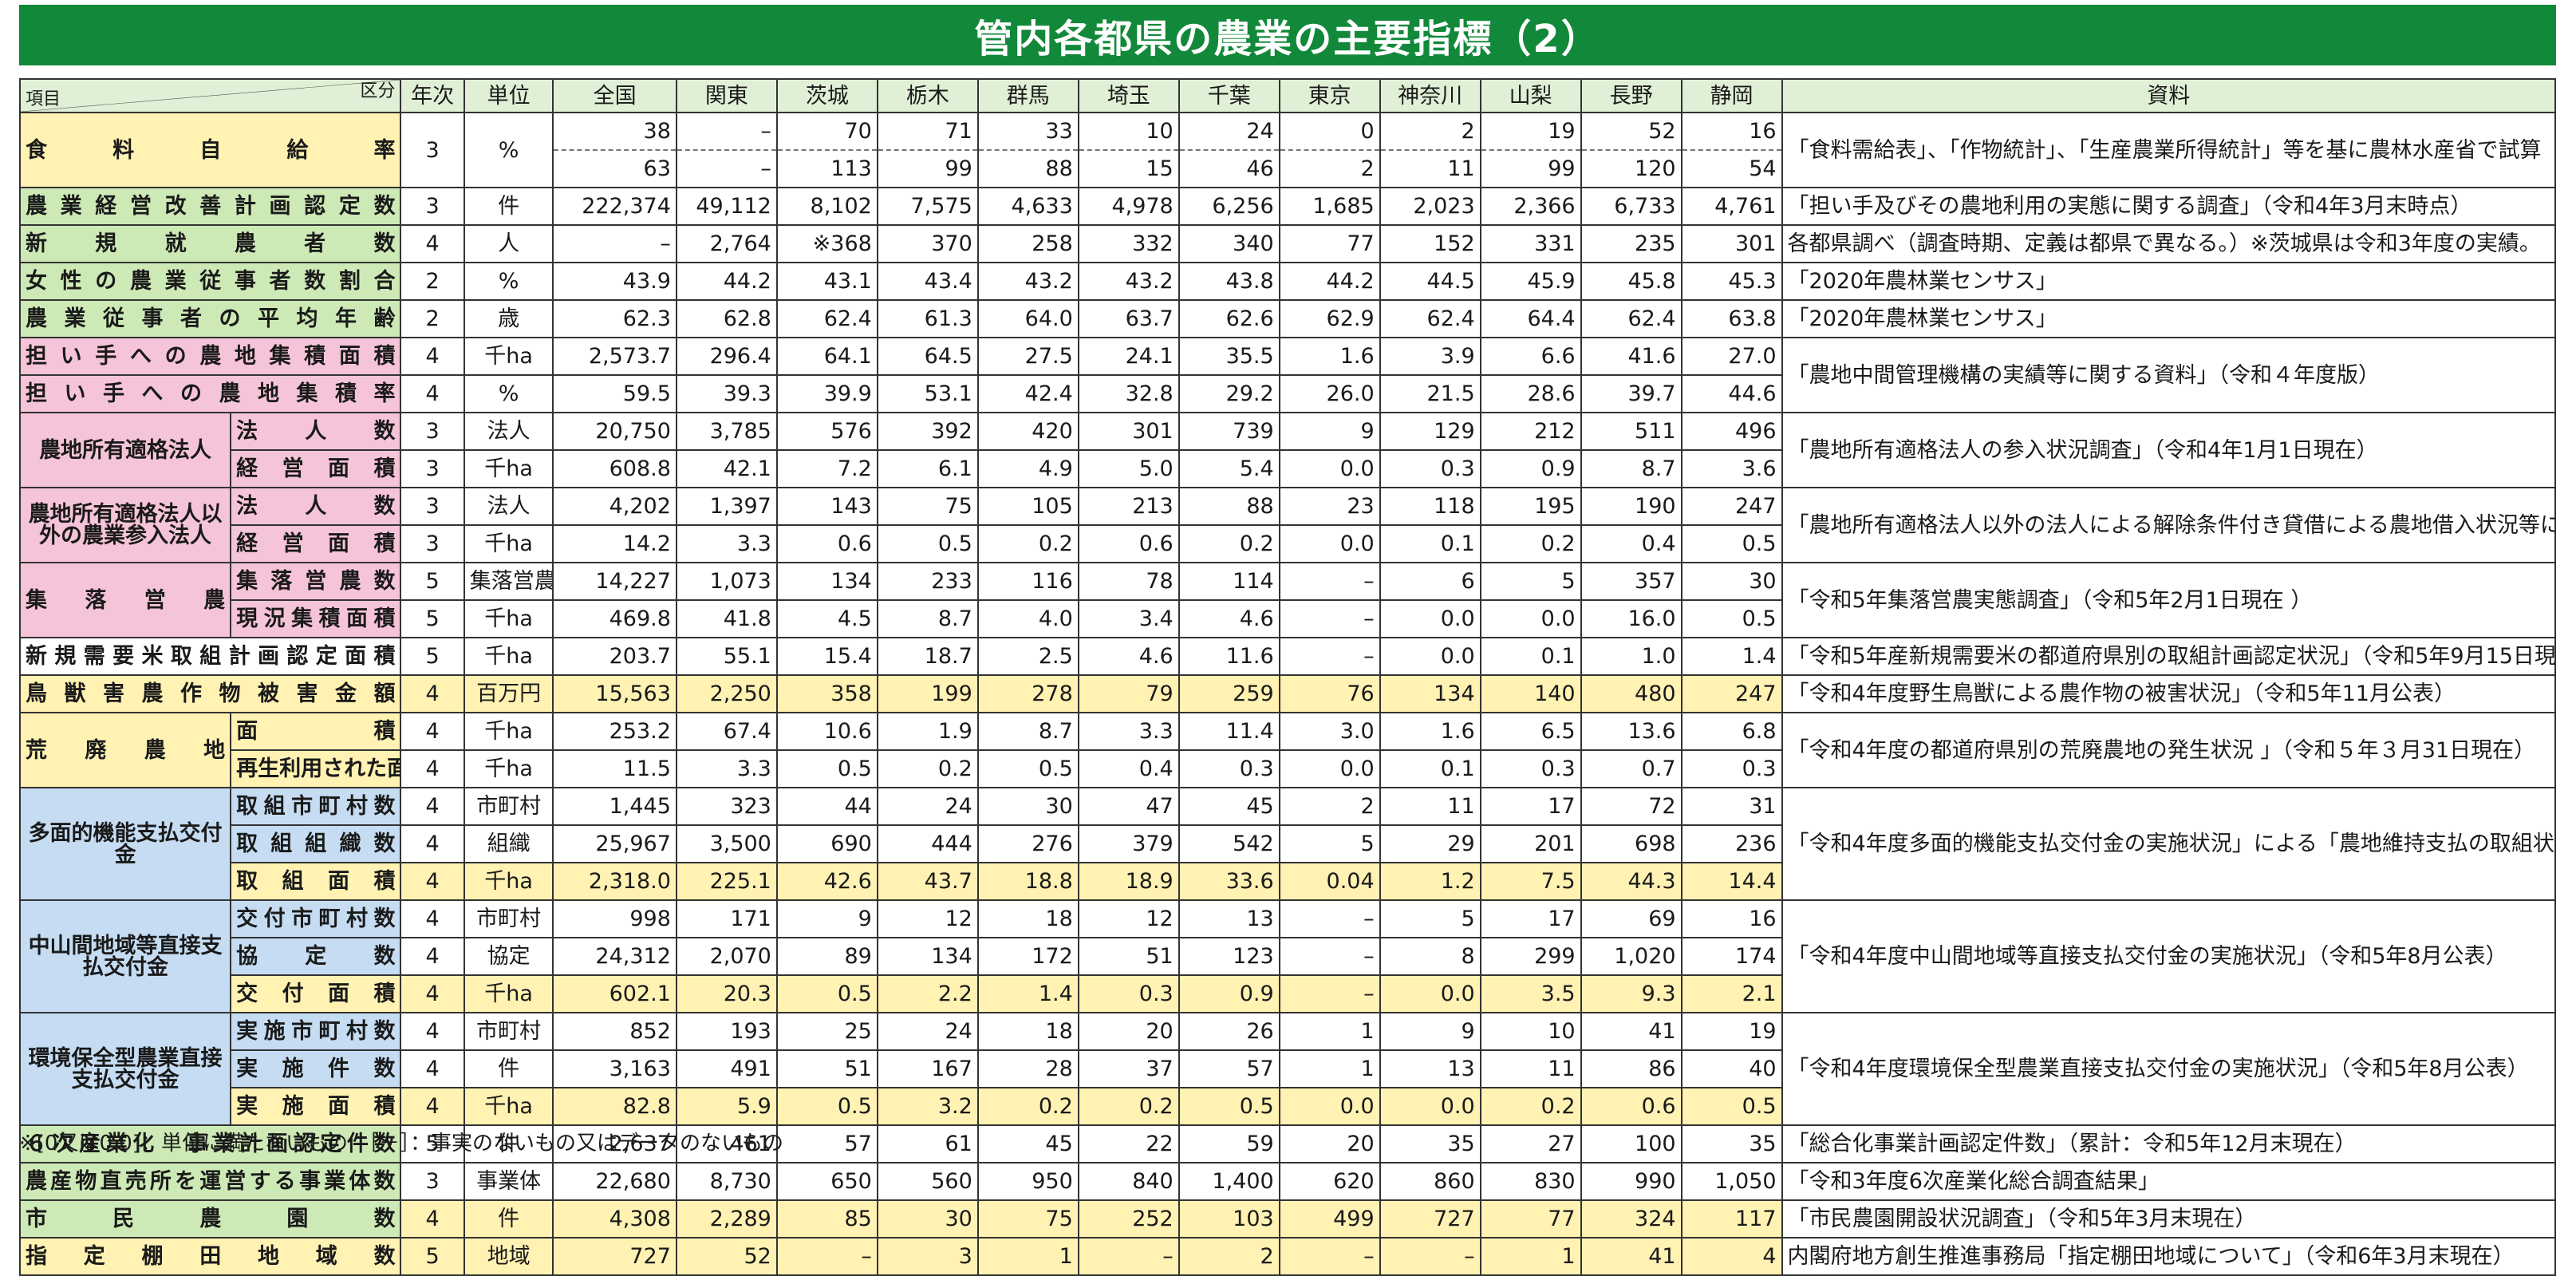  I want to click on value-cell: 379, so click(1128, 843).